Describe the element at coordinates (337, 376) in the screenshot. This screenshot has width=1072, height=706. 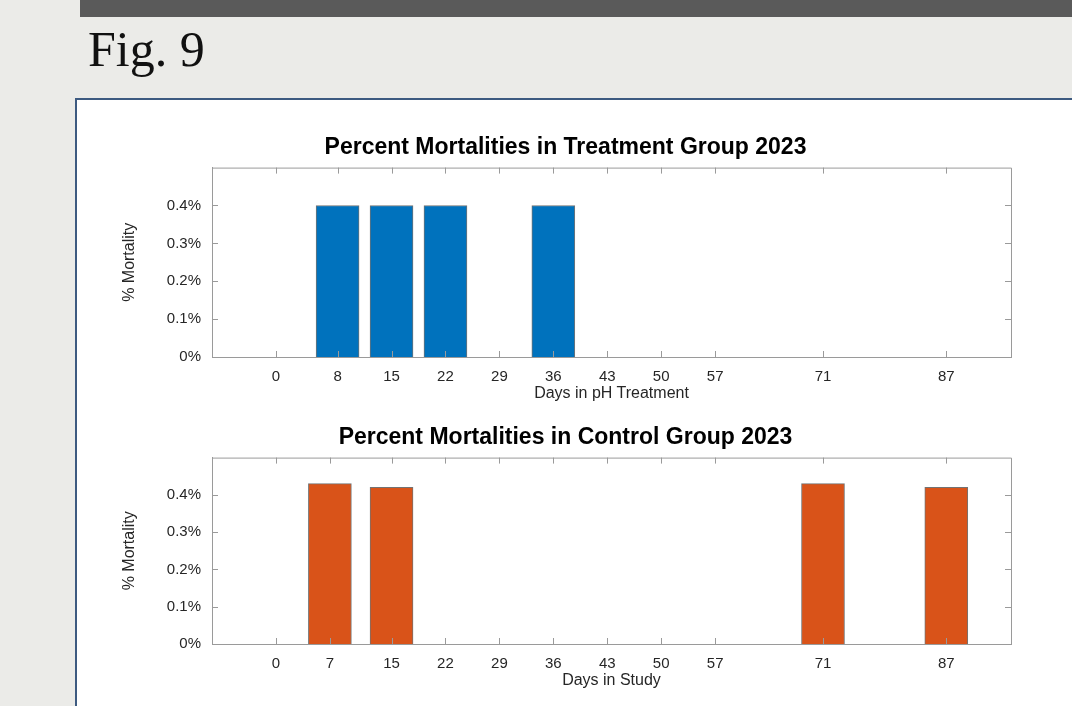
I see `x-tick-label: 8` at that location.